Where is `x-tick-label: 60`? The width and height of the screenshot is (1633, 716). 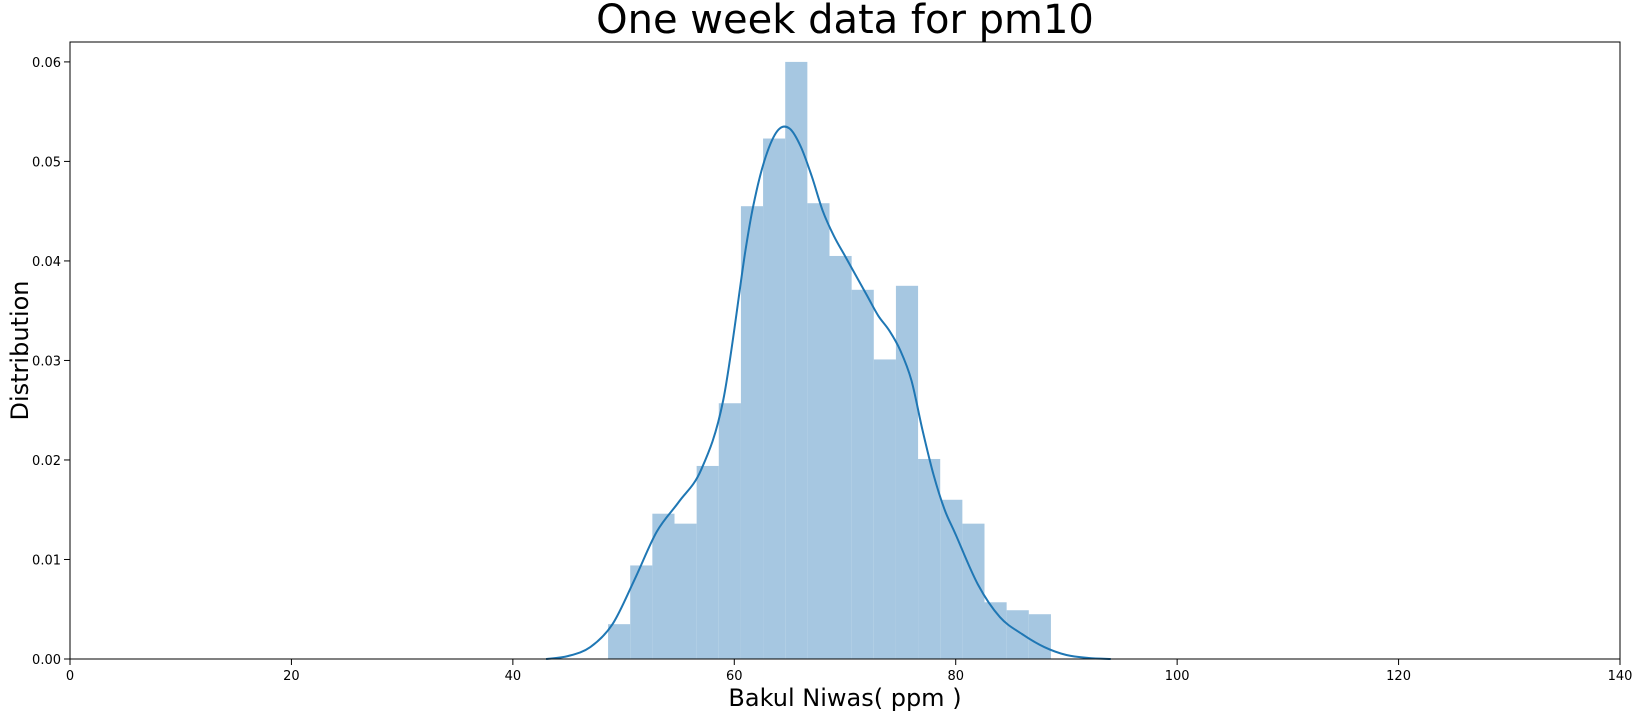
x-tick-label: 60 is located at coordinates (734, 676).